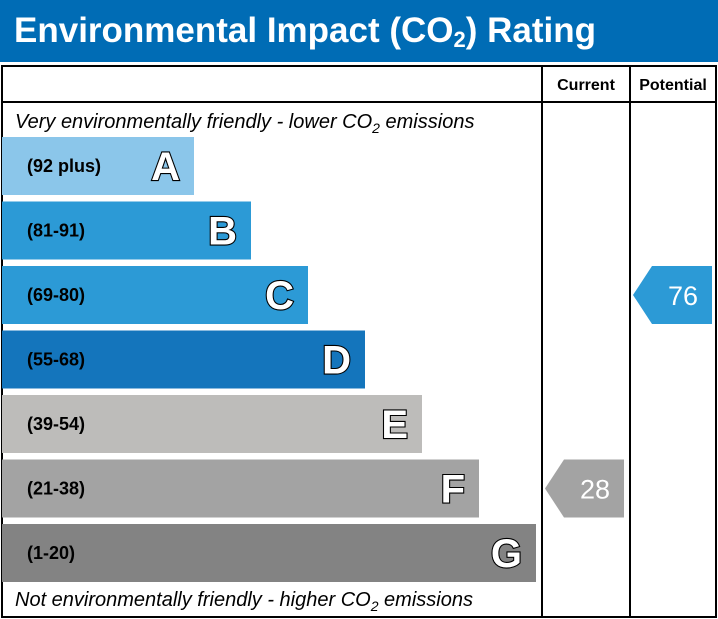 This screenshot has height=619, width=718. What do you see at coordinates (673, 85) in the screenshot?
I see `potential-column-header: Potential` at bounding box center [673, 85].